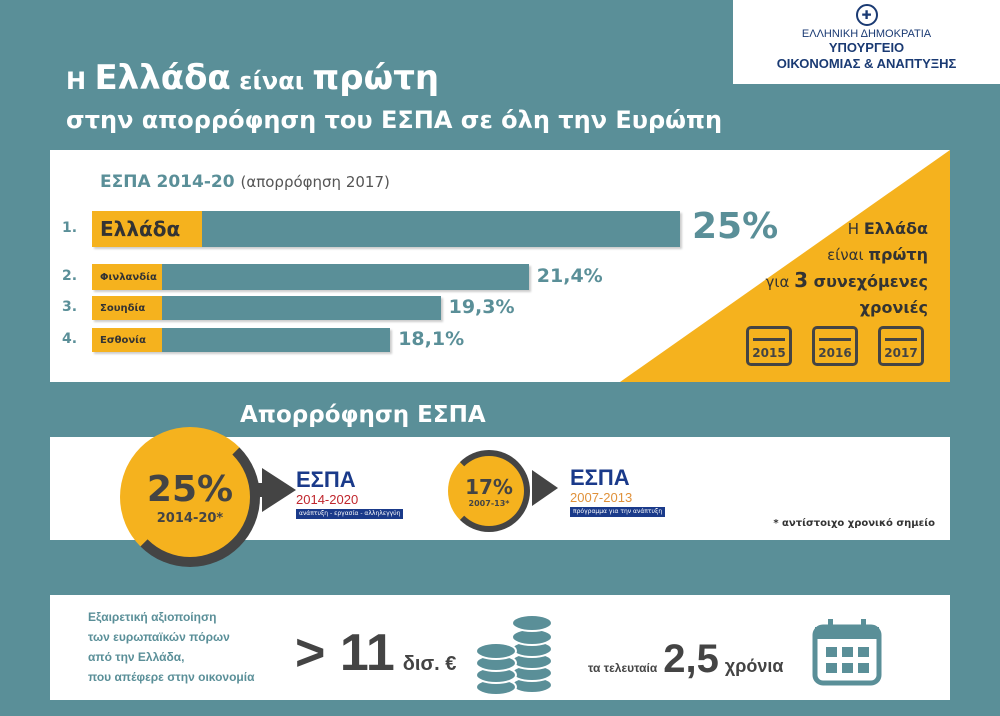 This screenshot has width=1000, height=716. What do you see at coordinates (754, 666) in the screenshot?
I see `years-unit: χρόνια` at bounding box center [754, 666].